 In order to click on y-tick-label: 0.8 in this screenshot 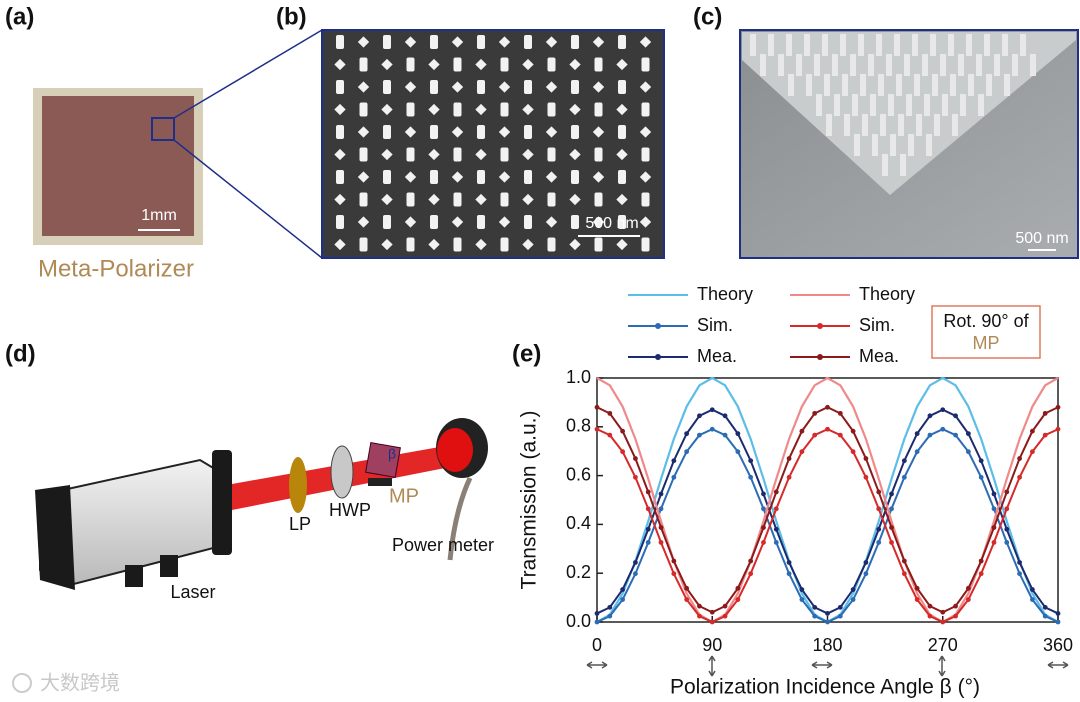, I will do `click(578, 426)`.